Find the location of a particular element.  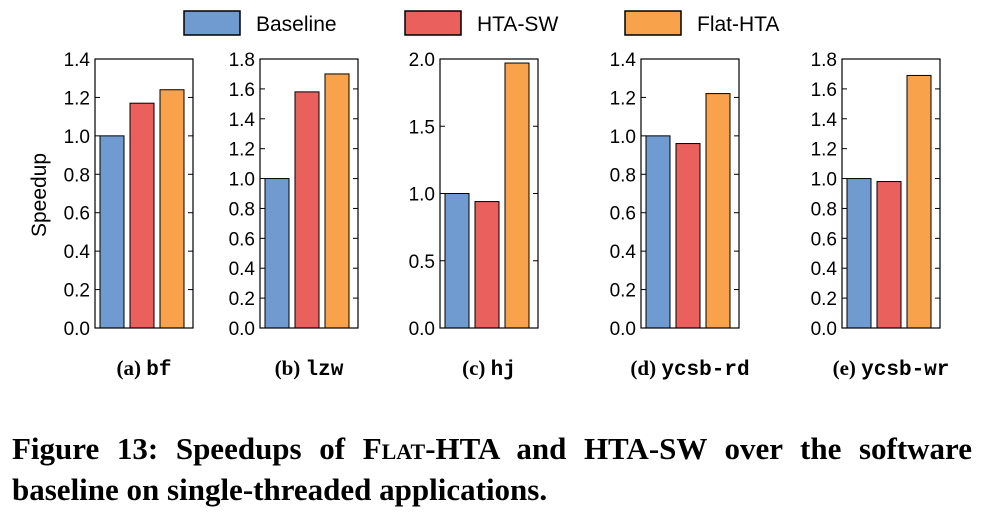

bar-bf-baseline is located at coordinates (112, 232).